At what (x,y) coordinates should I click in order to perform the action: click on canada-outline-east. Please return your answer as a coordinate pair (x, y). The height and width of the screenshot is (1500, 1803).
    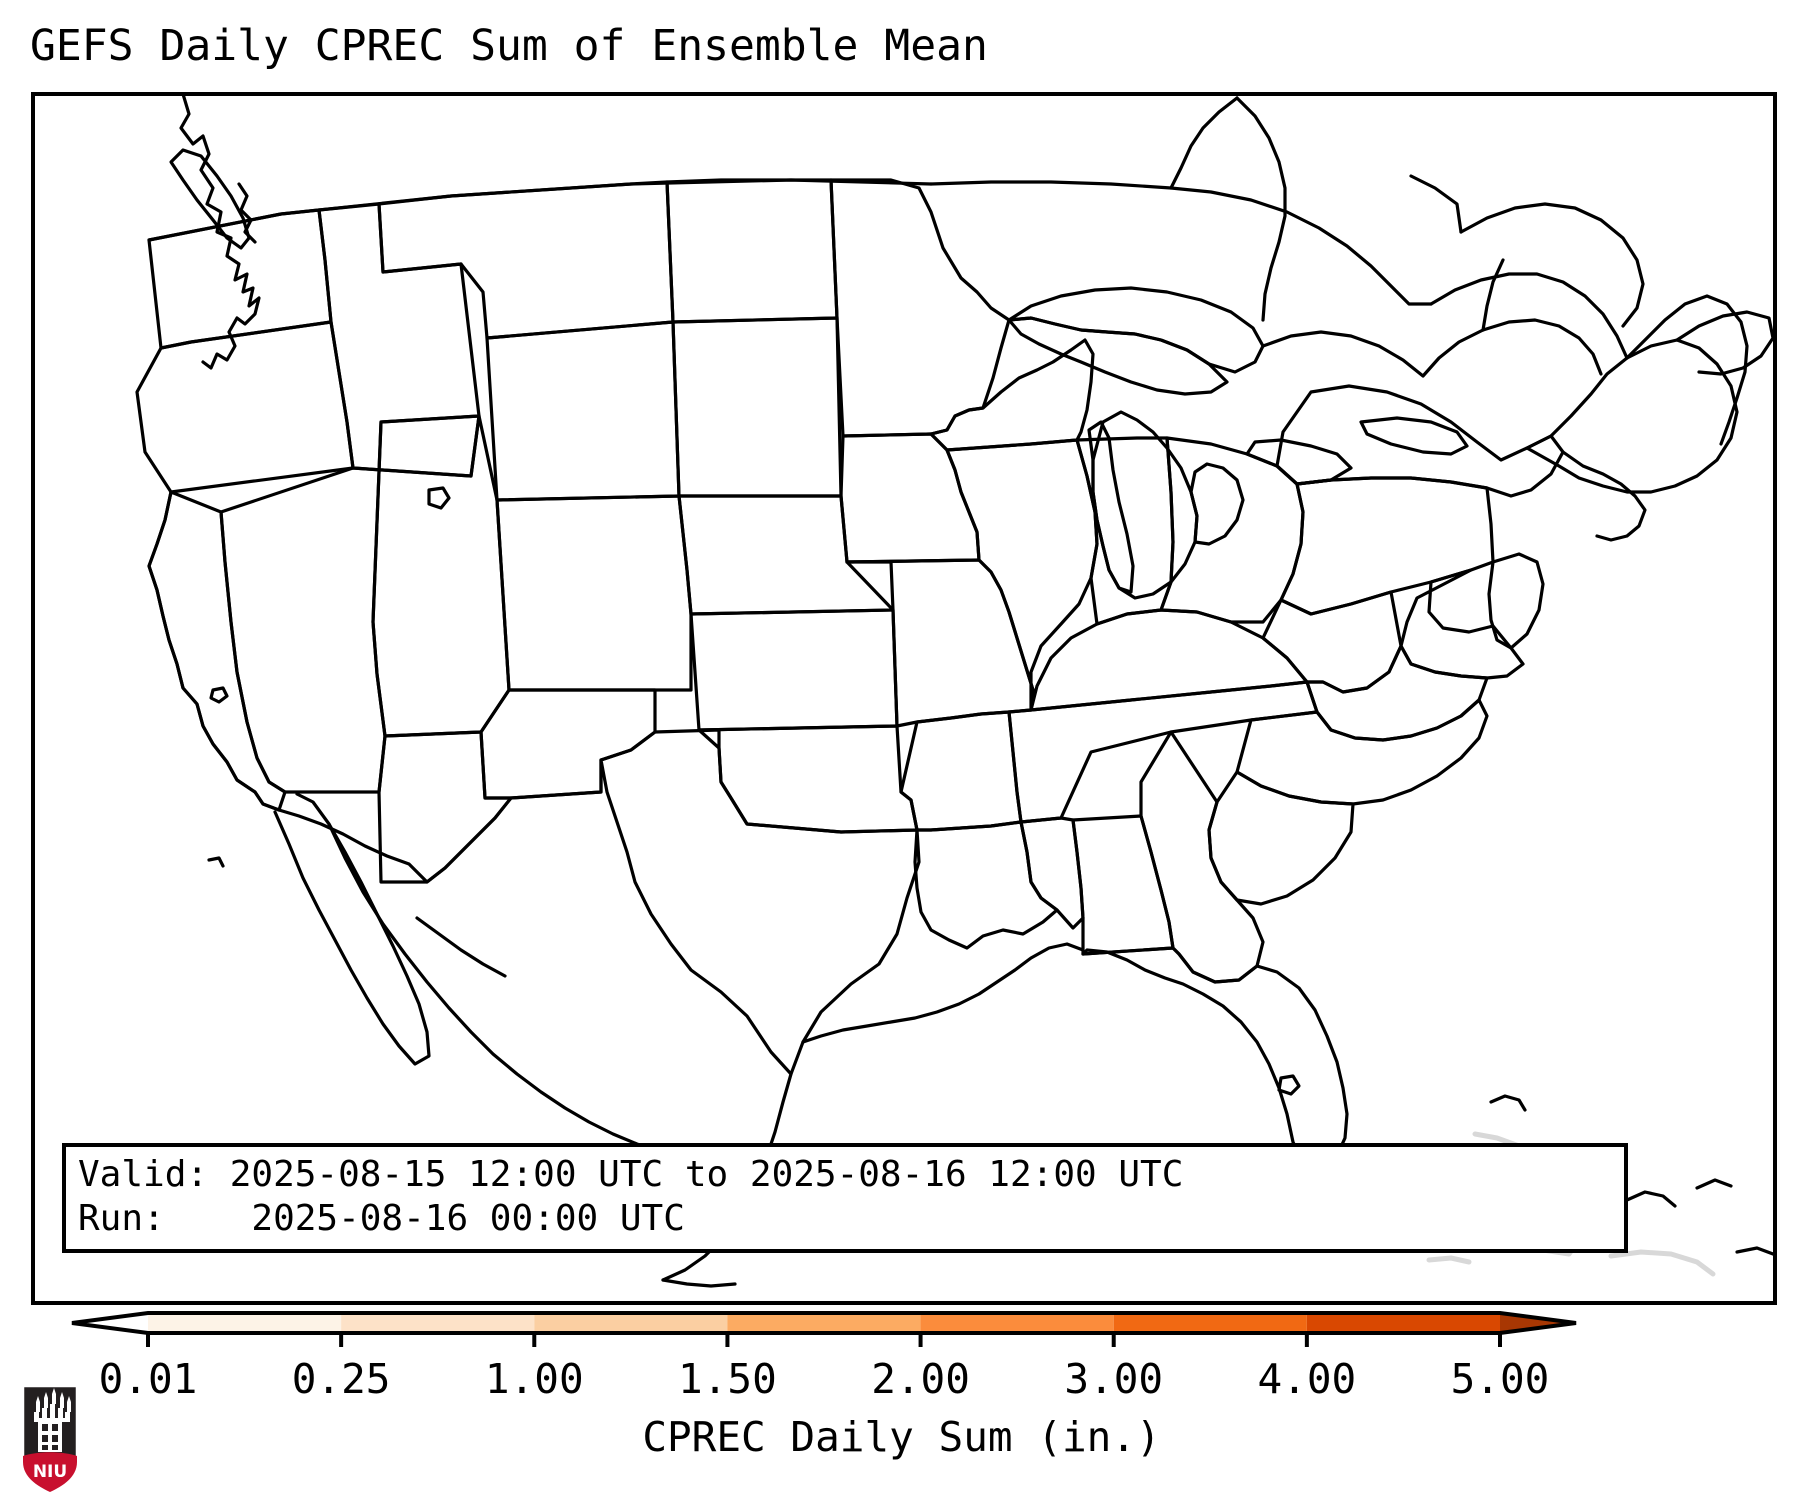
    Looking at the image, I should click on (1432, 348).